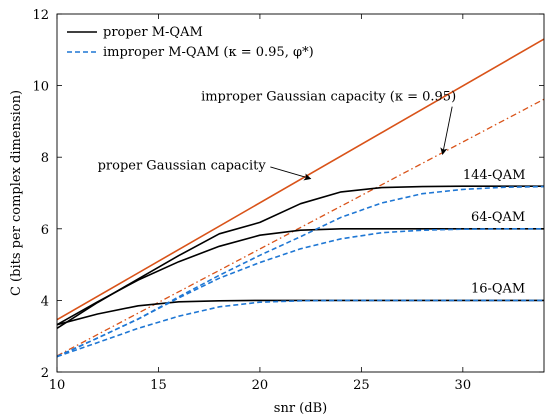 This screenshot has height=419, width=550. Describe the element at coordinates (45, 230) in the screenshot. I see `y-tick-label: 6` at that location.